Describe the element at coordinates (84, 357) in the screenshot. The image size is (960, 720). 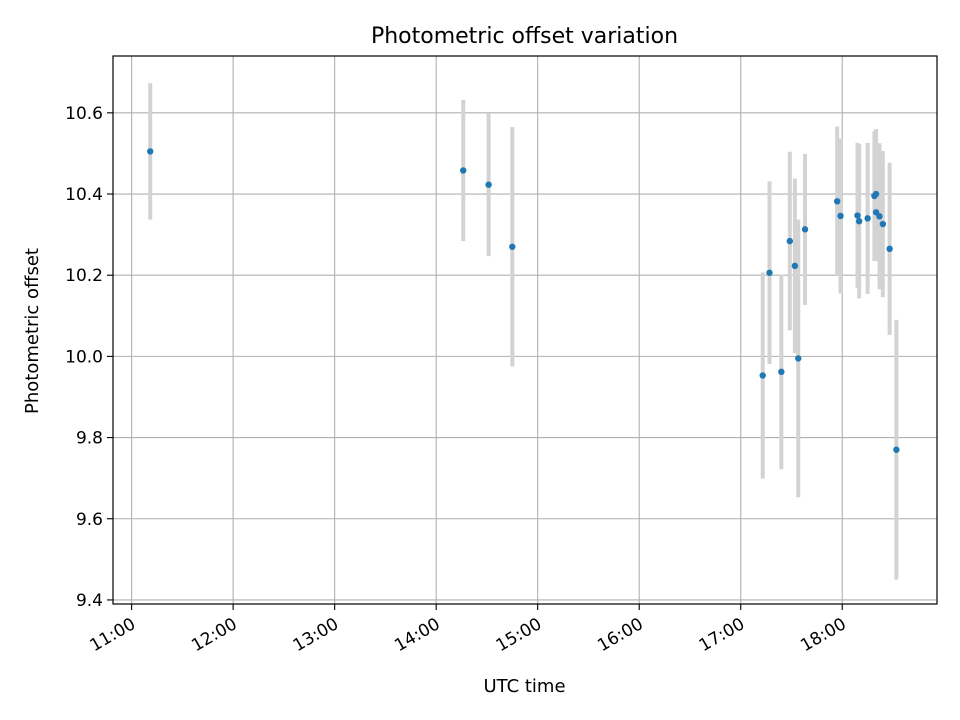
I see `y-tick-label: 10.0` at that location.